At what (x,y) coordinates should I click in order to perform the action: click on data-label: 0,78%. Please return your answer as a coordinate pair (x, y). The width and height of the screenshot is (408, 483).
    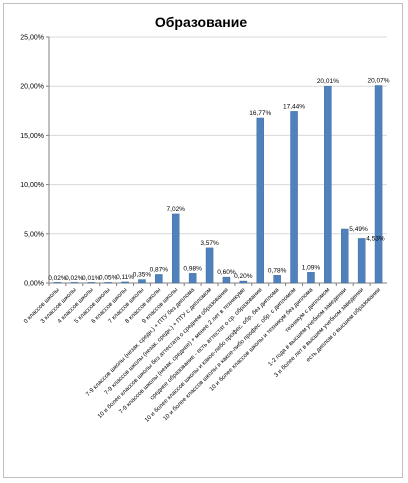
    Looking at the image, I should click on (277, 270).